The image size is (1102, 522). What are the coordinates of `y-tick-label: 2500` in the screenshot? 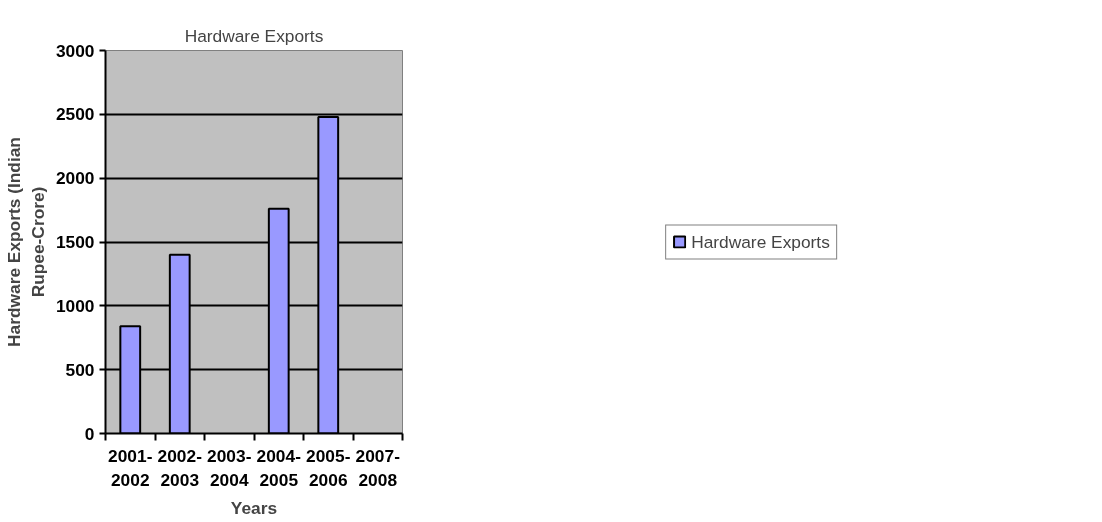 It's located at (75, 114).